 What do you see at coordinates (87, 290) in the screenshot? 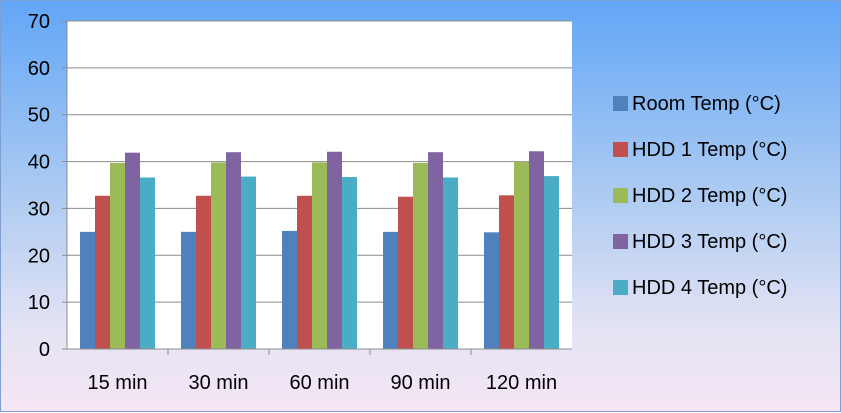
I see `bar-1-15-min` at bounding box center [87, 290].